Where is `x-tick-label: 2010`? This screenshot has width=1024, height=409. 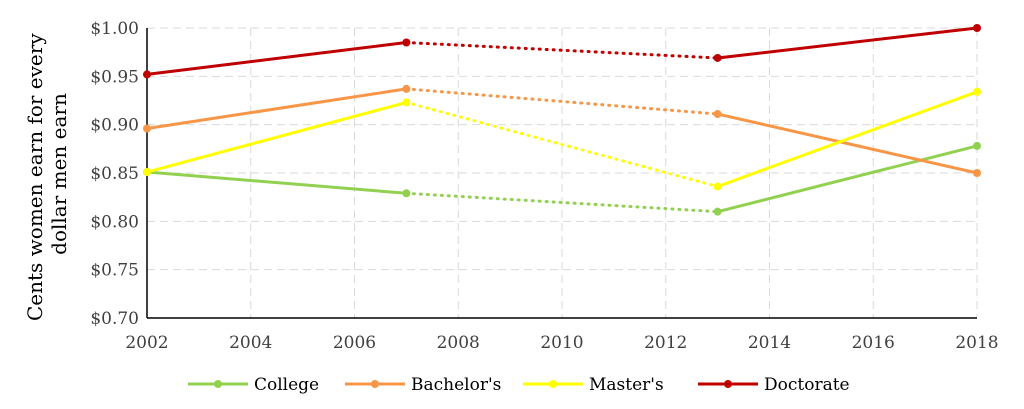 x-tick-label: 2010 is located at coordinates (561, 343).